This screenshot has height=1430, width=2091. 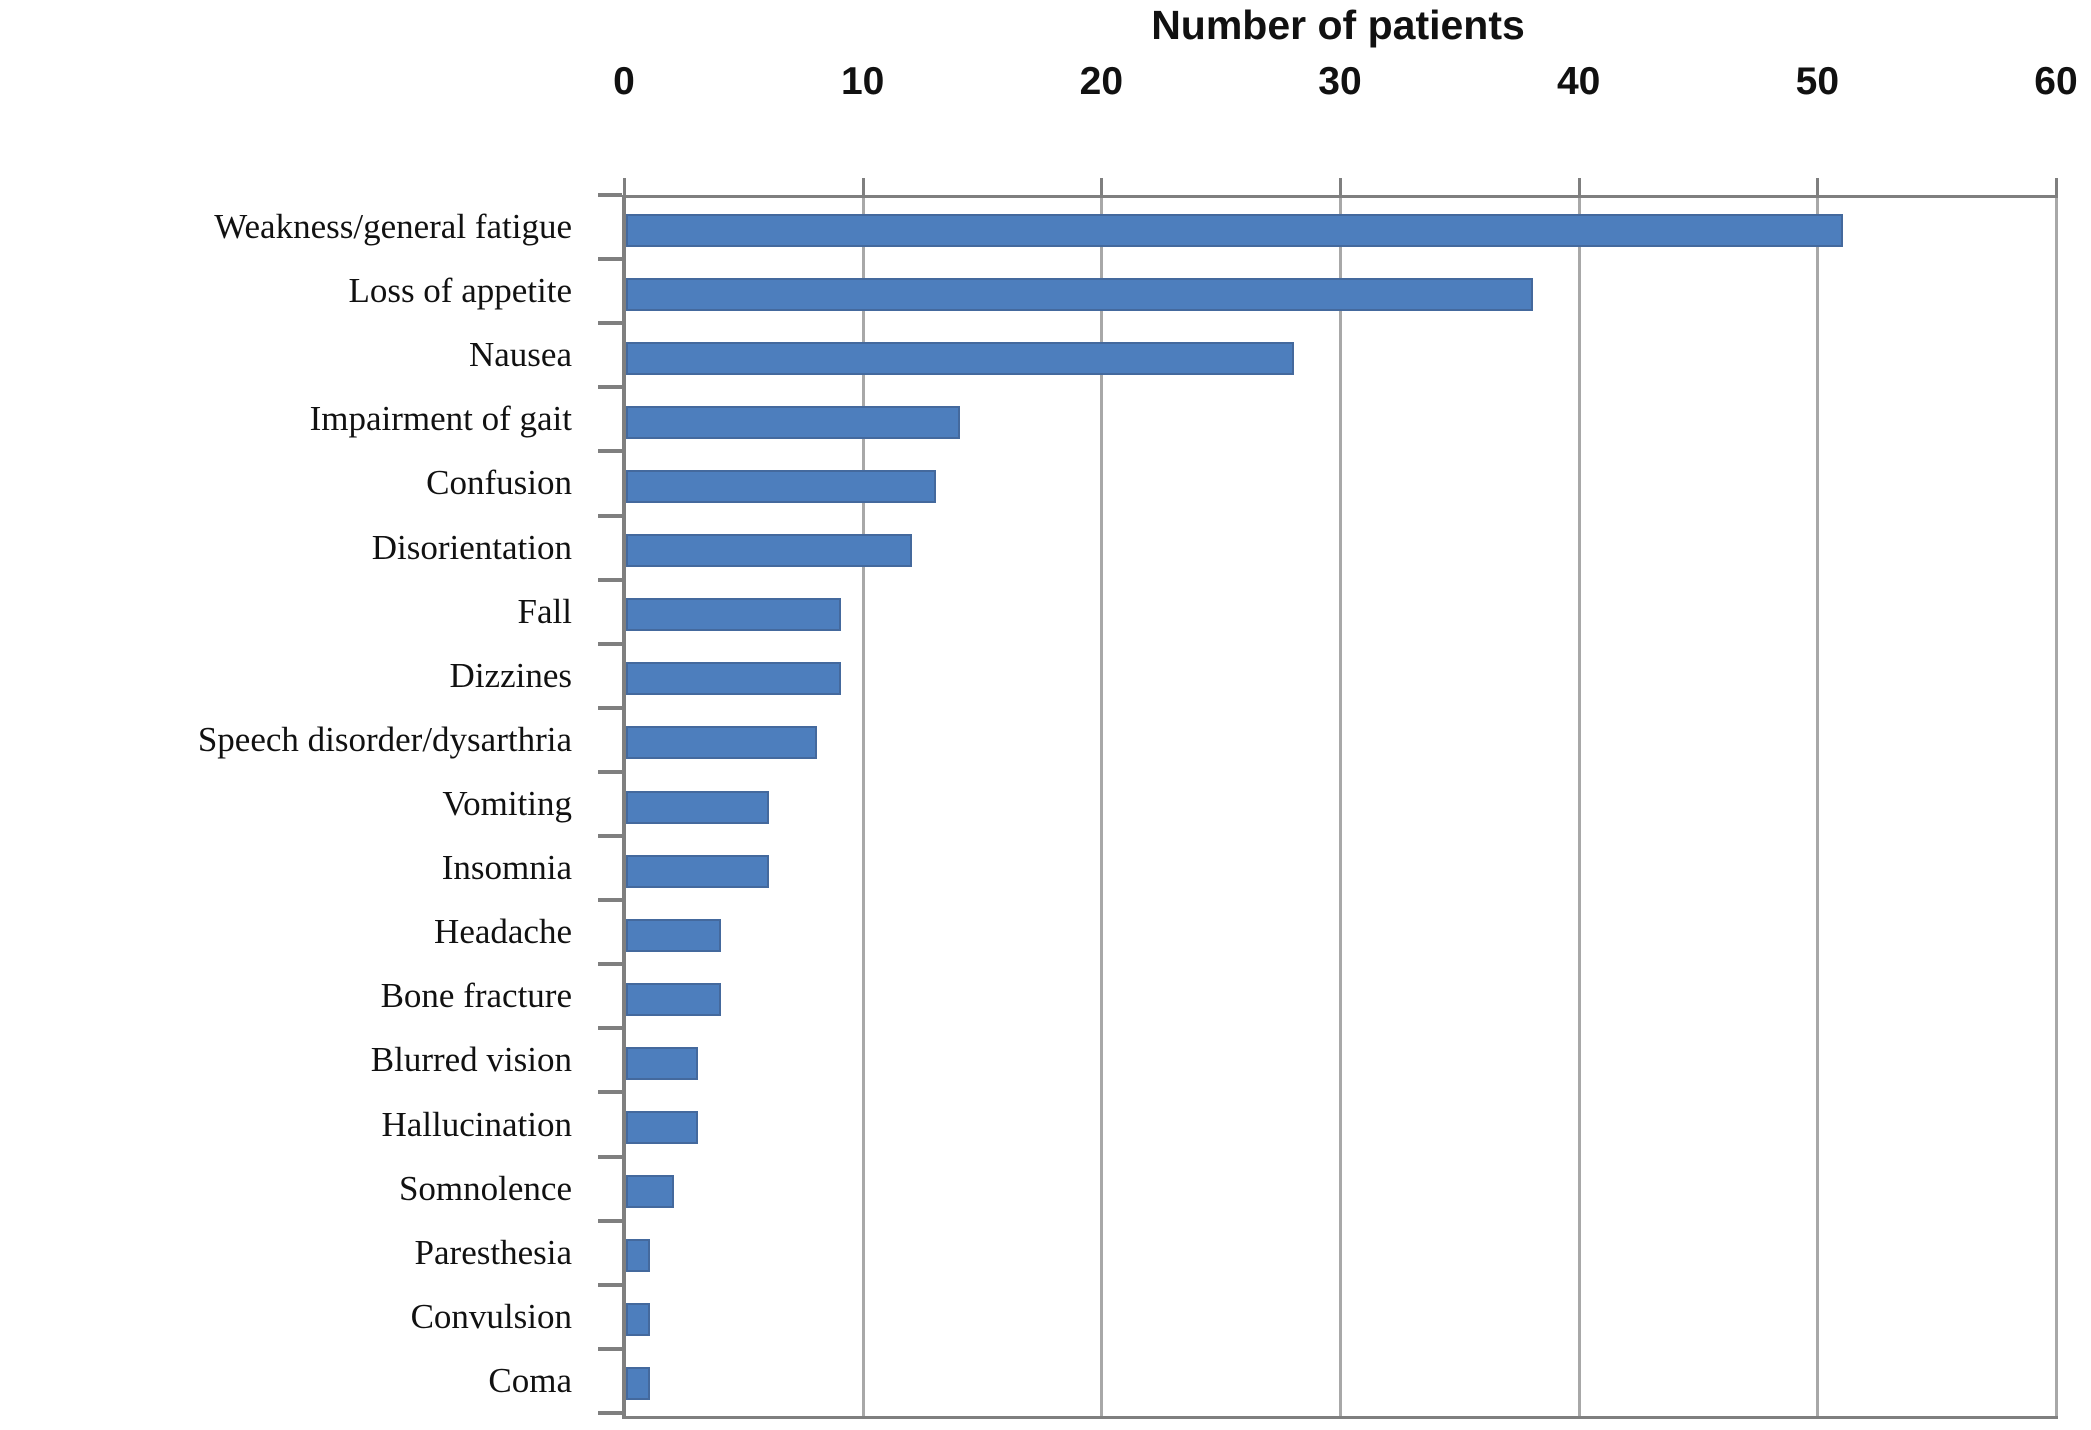 What do you see at coordinates (1817, 81) in the screenshot?
I see `x-tick-label: 50` at bounding box center [1817, 81].